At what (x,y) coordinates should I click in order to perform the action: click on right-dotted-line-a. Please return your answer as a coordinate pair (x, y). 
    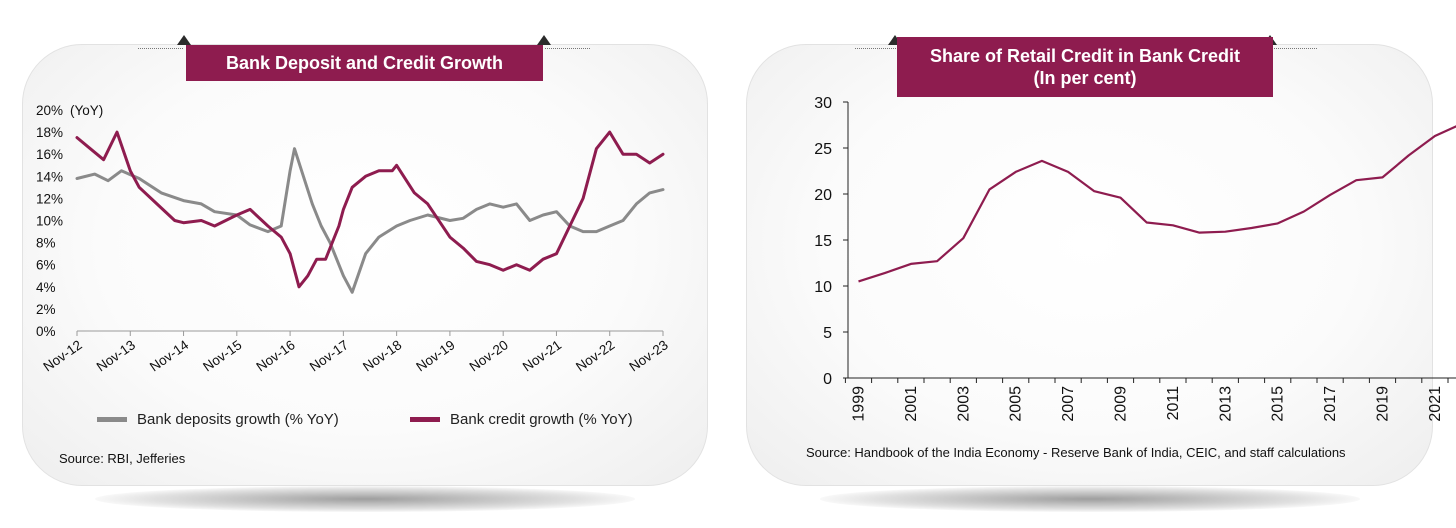
    Looking at the image, I should click on (877, 48).